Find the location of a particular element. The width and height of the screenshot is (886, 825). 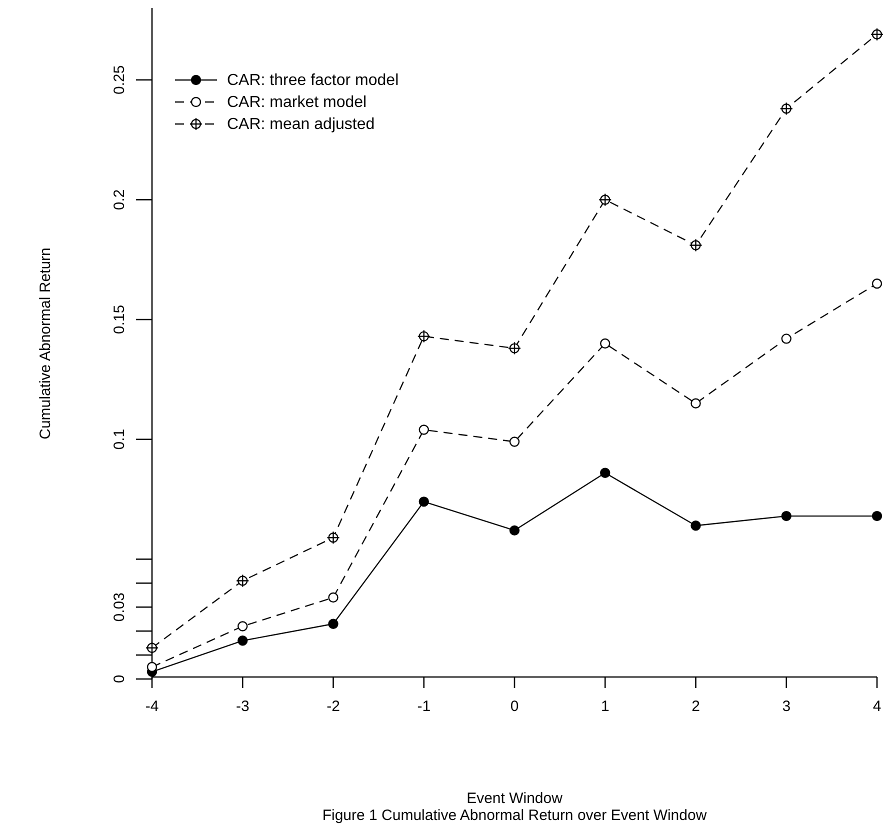

y-tick-label: 0.03 is located at coordinates (119, 607).